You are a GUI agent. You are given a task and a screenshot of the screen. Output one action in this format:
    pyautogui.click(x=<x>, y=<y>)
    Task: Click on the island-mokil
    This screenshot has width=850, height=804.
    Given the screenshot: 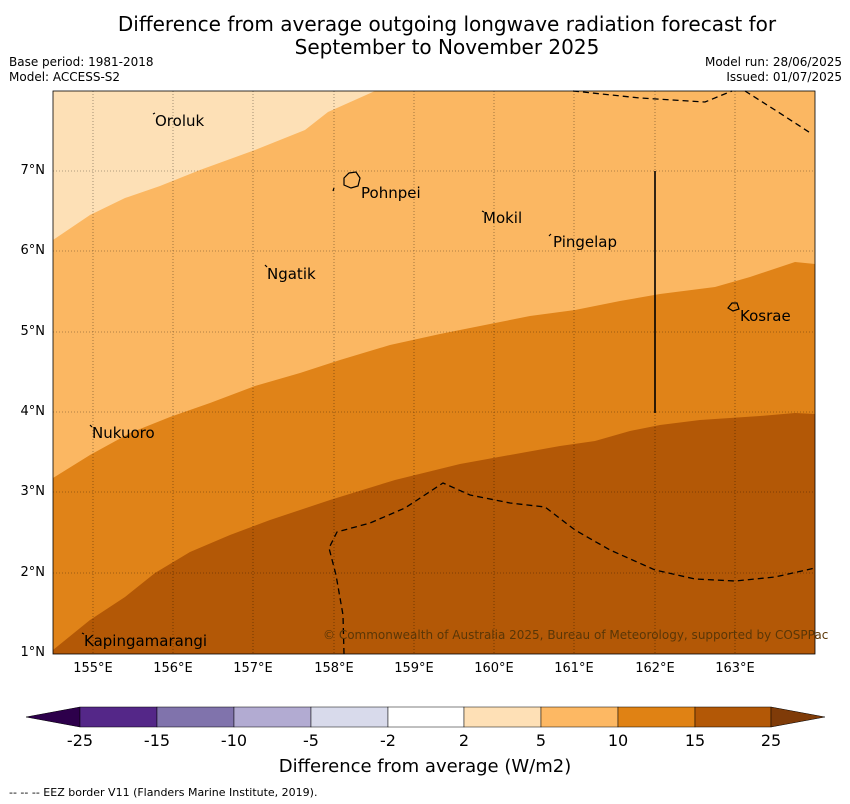 What is the action you would take?
    pyautogui.click(x=483, y=211)
    